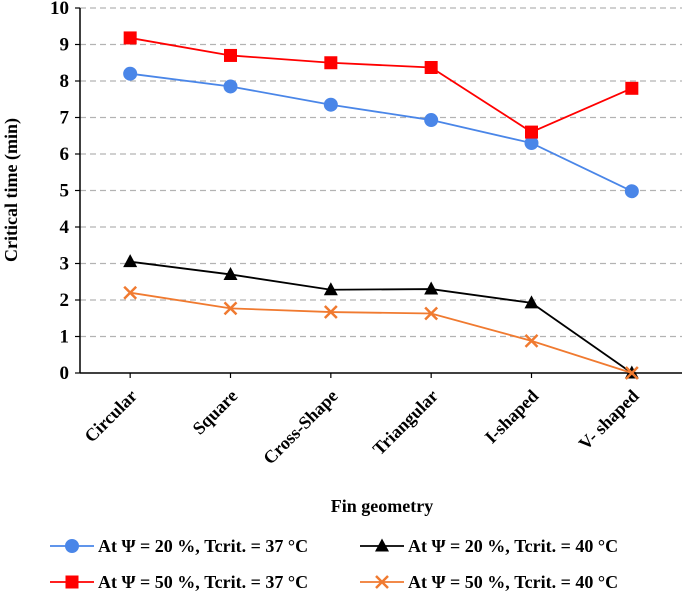 Image resolution: width=685 pixels, height=595 pixels. Describe the element at coordinates (11, 190) in the screenshot. I see `y-axis-title: Critical time (min)` at that location.